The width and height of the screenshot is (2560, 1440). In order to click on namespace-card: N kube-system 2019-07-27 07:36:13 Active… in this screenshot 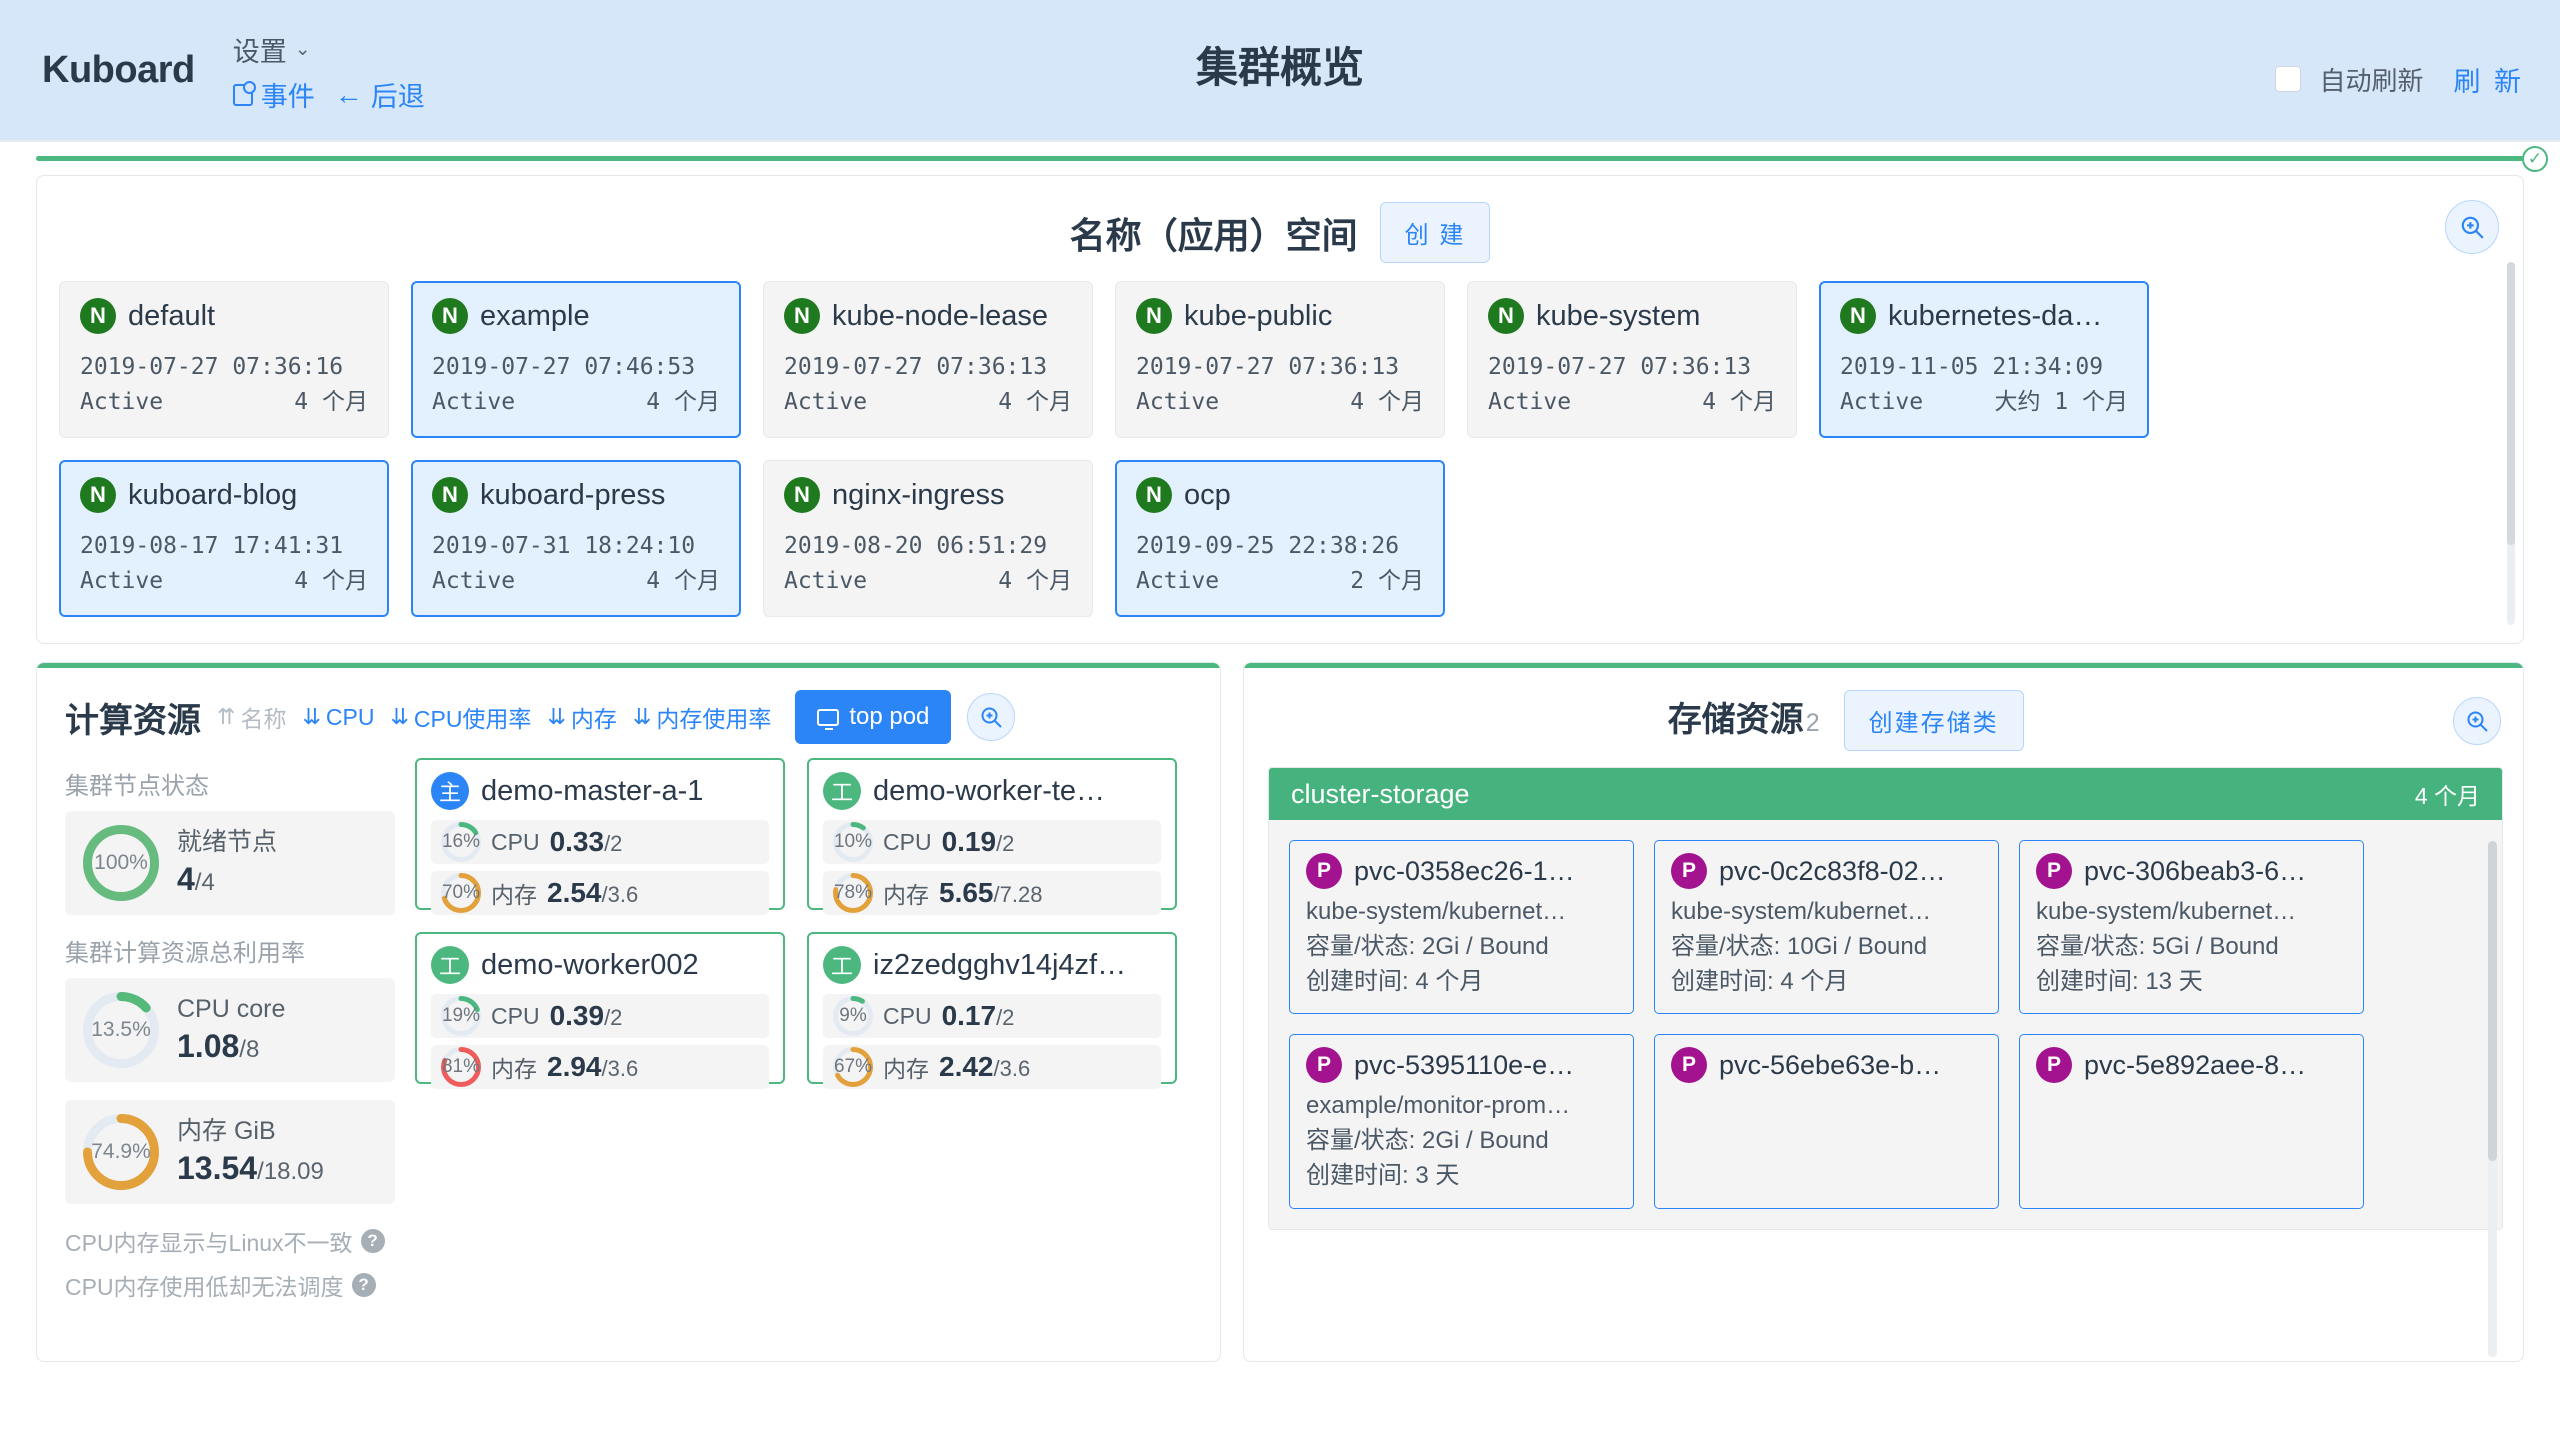, I will do `click(1632, 359)`.